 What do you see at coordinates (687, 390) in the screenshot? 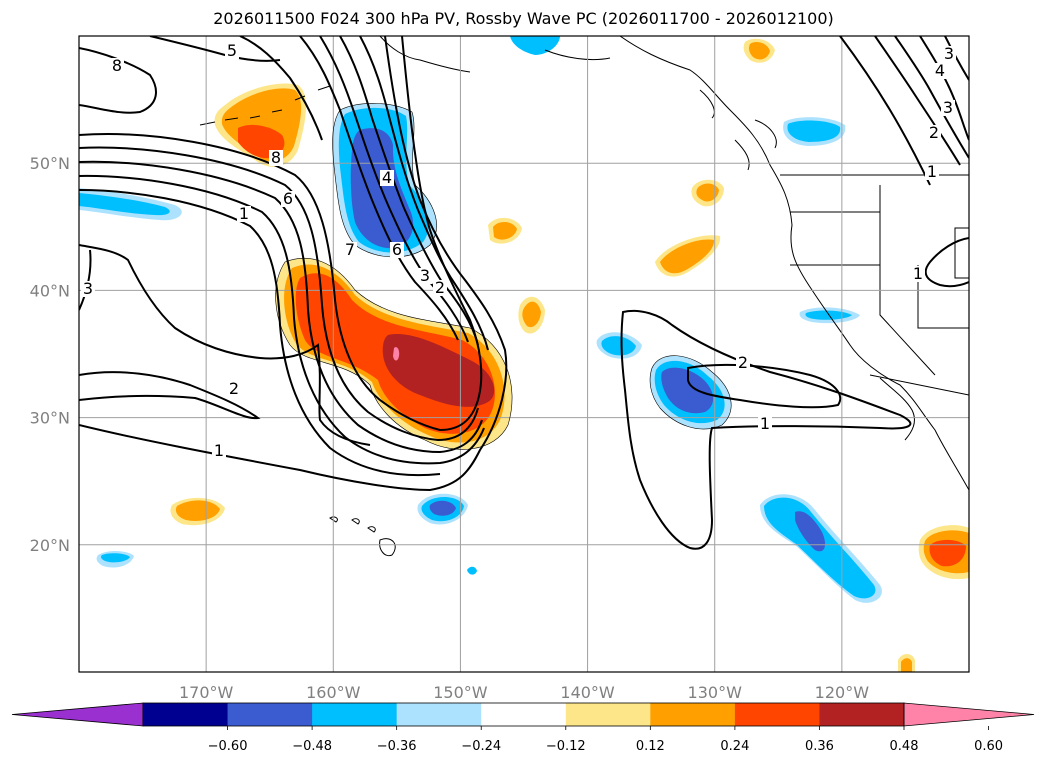
I see `negative-anomaly-mid-core` at bounding box center [687, 390].